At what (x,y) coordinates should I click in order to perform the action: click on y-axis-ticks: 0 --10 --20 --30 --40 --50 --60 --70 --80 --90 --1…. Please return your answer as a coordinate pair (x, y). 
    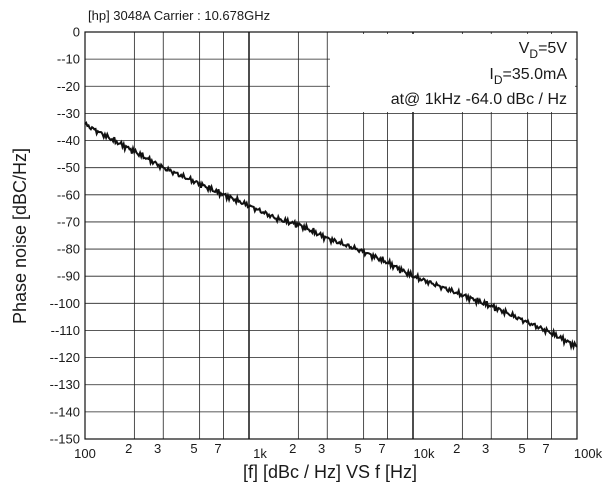
    Looking at the image, I should click on (65, 236).